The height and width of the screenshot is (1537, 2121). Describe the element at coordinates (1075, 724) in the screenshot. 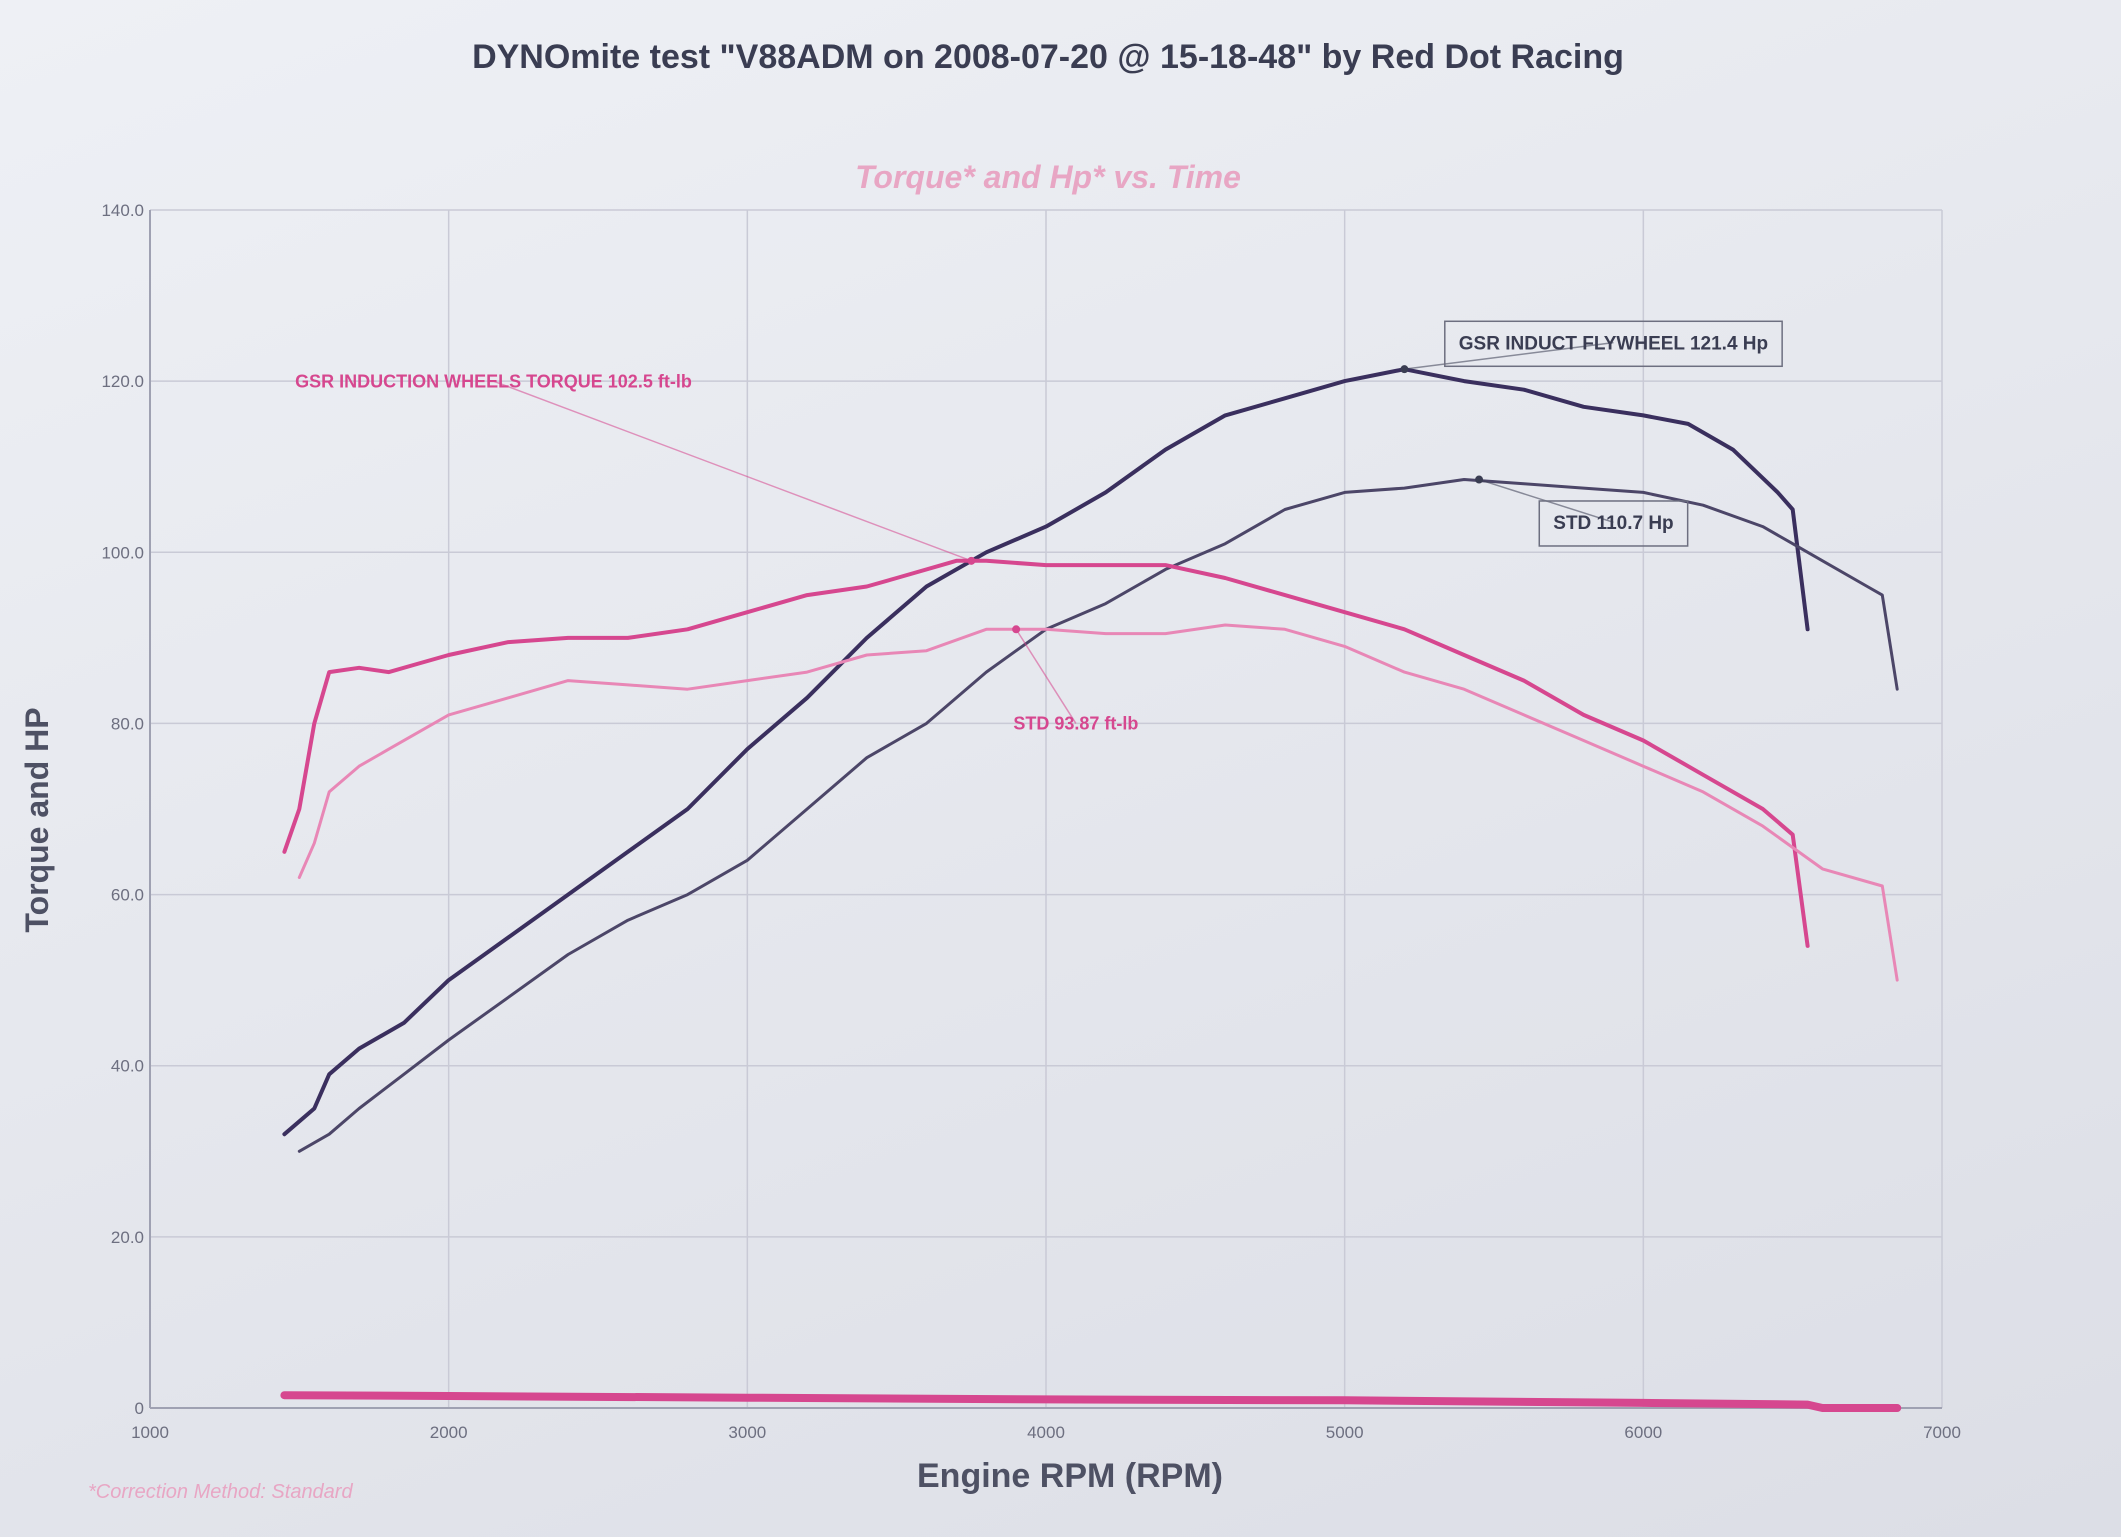

I see `annotation-label-4: STD 93.87 ft-lb` at that location.